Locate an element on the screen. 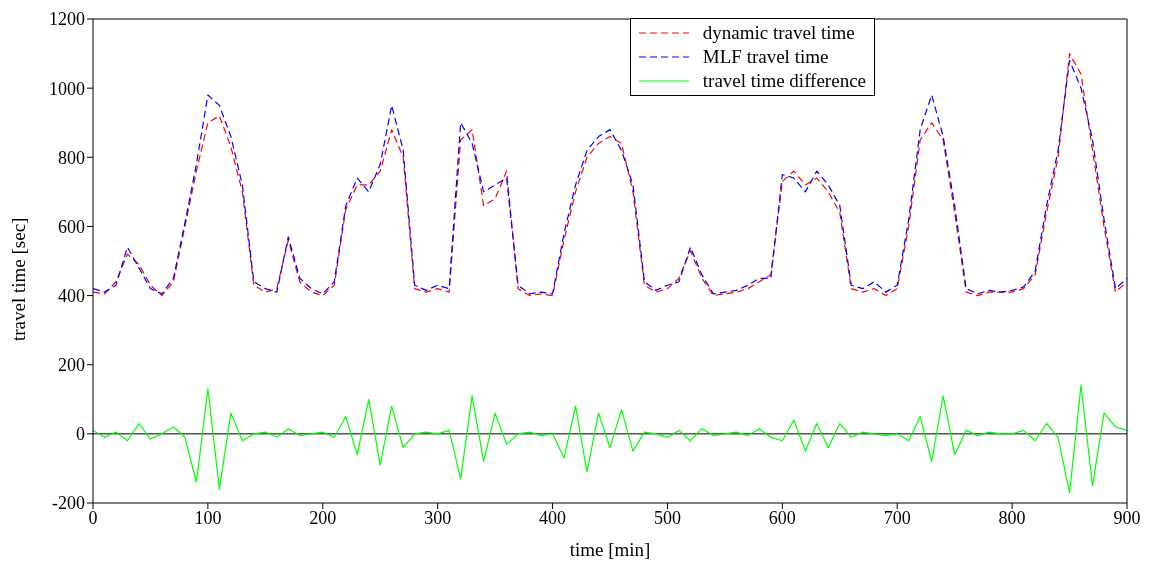  y-axis-title: travel time [sec] is located at coordinates (18, 279).